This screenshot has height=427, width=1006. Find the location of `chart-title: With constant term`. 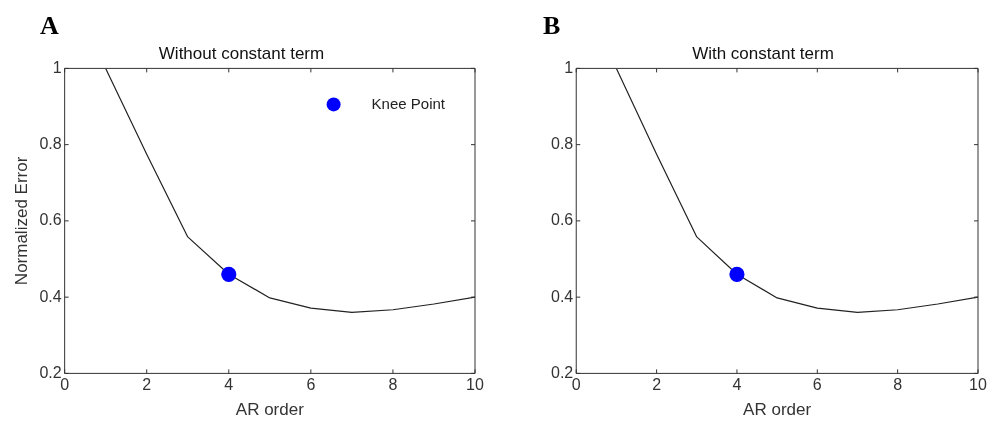

chart-title: With constant term is located at coordinates (763, 53).